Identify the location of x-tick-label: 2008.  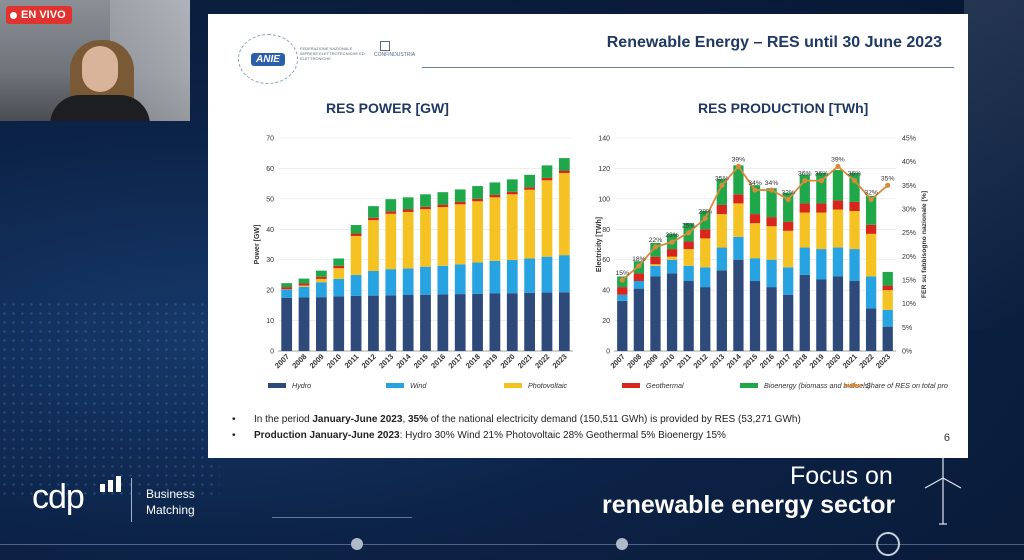
(634, 361).